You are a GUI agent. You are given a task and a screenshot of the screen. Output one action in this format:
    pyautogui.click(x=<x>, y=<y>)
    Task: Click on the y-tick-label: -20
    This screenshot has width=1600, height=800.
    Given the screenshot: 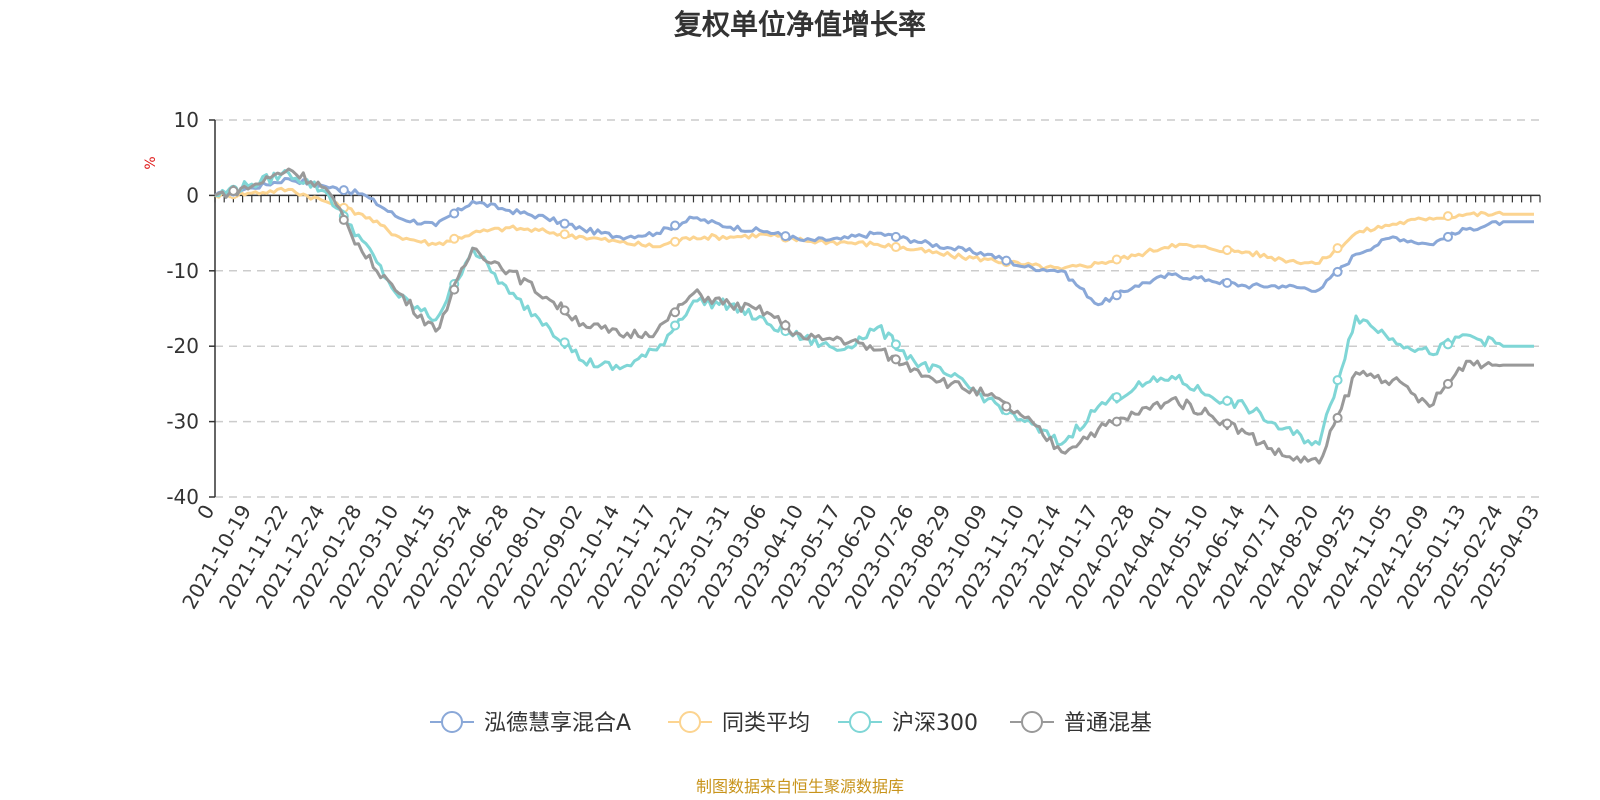 What is the action you would take?
    pyautogui.click(x=182, y=346)
    